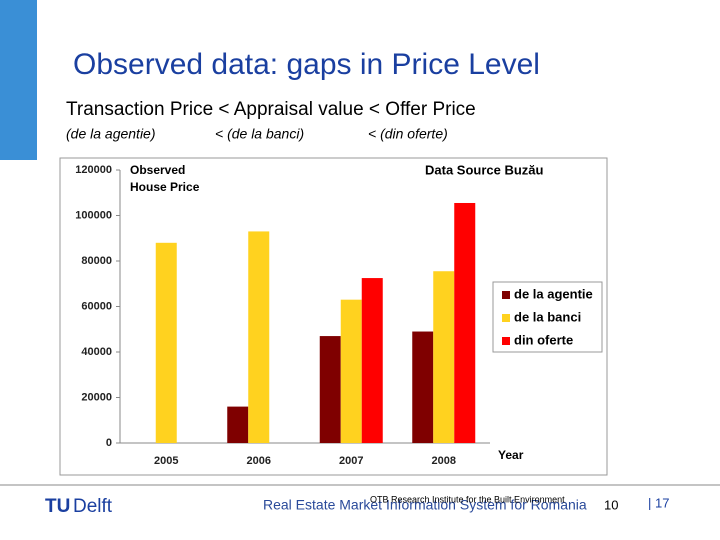 This screenshot has height=540, width=720. Describe the element at coordinates (157, 170) in the screenshot. I see `annotation: Observed` at that location.